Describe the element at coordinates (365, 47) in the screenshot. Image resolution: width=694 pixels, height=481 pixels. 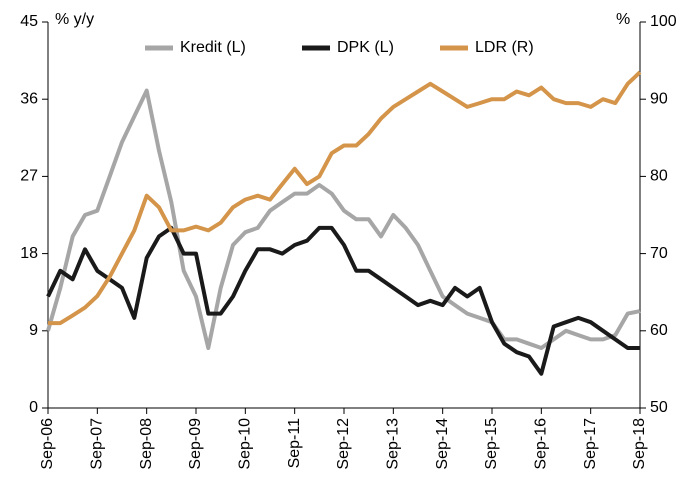
I see `legend-label: DPK (L)` at that location.